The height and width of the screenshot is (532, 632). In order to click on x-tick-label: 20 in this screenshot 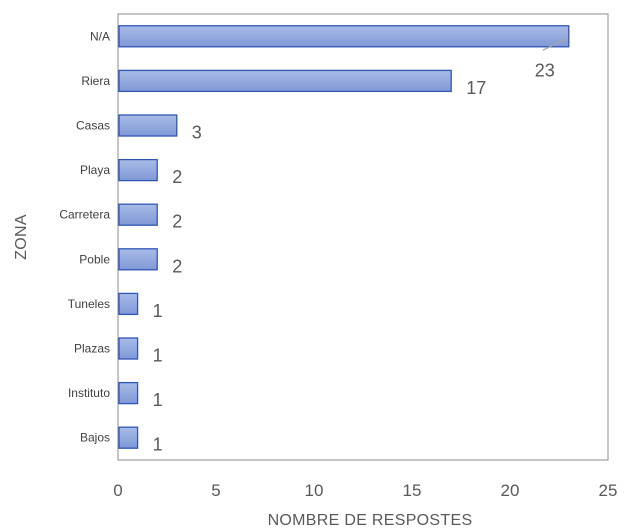, I will do `click(510, 490)`.